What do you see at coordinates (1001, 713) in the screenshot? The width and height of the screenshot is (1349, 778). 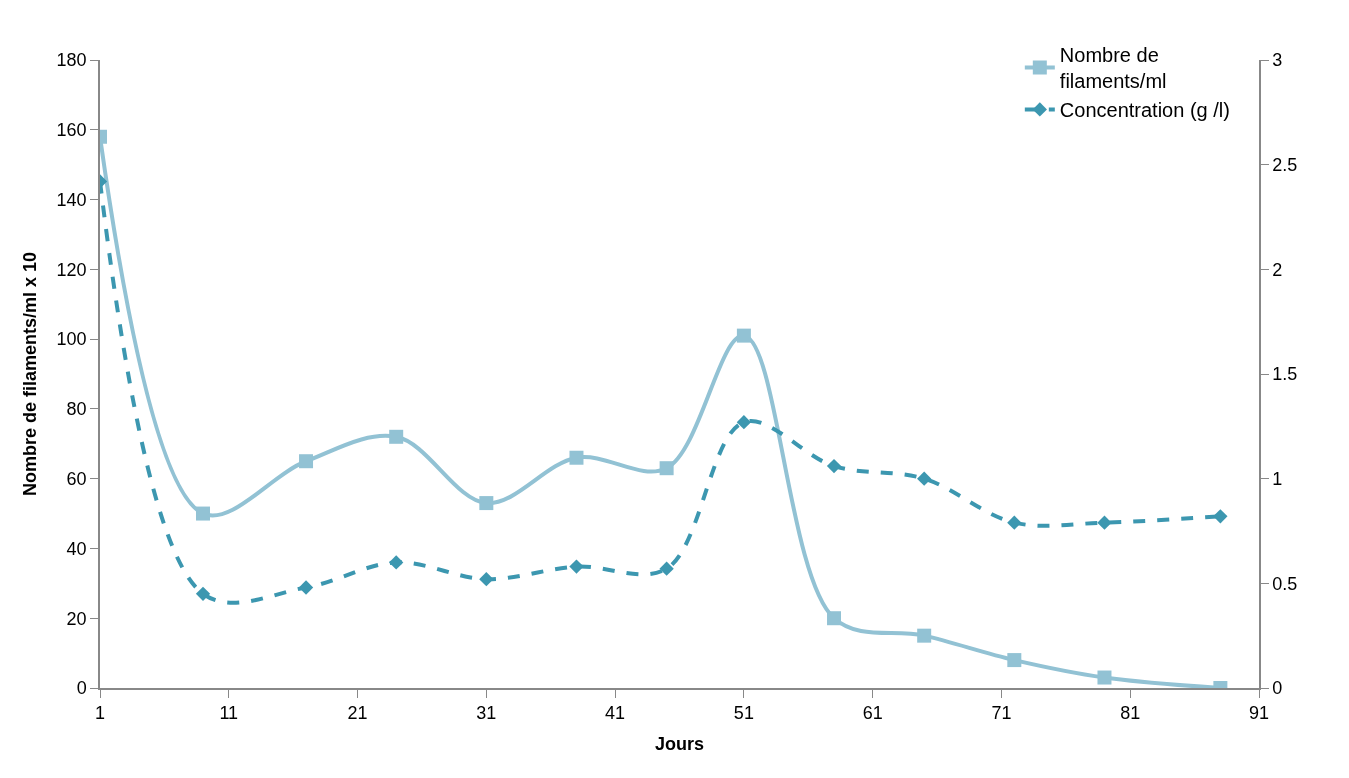 I see `x-tick-label: 71` at bounding box center [1001, 713].